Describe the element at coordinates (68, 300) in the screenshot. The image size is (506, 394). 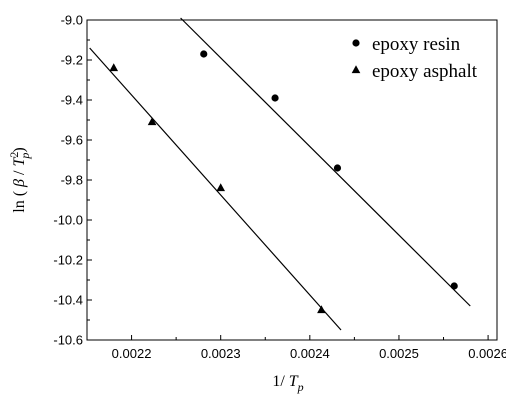
I see `y-tick-label: -10.4` at that location.